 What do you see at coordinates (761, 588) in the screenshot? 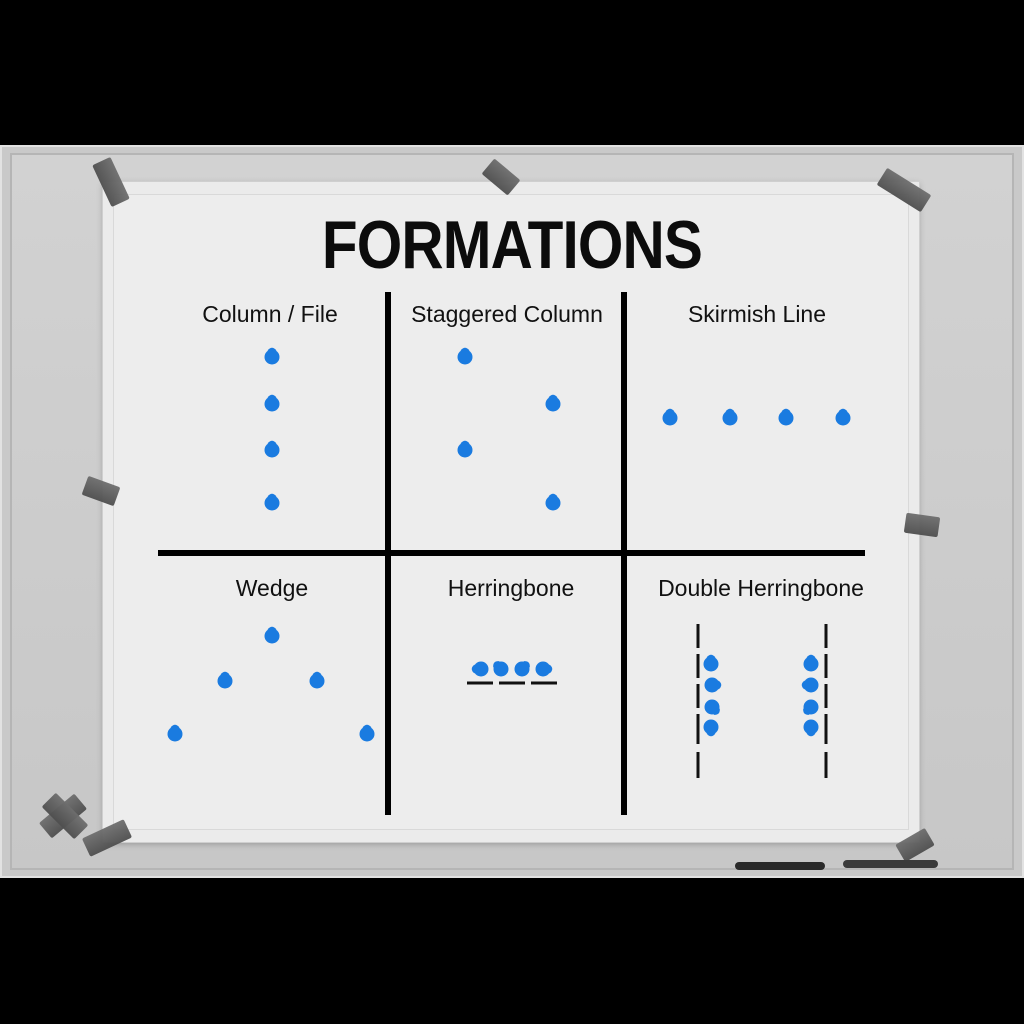
I see `panel-label-double-herringbone: Double Herringbone` at bounding box center [761, 588].